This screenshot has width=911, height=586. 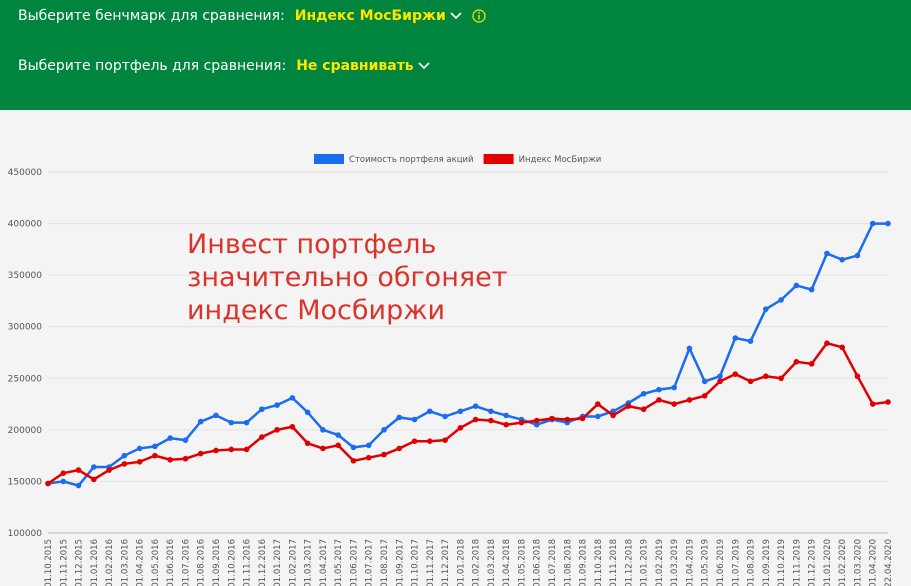 I want to click on benchmark-label: Выберите бенчмарк для сравнения:, so click(x=151, y=16).